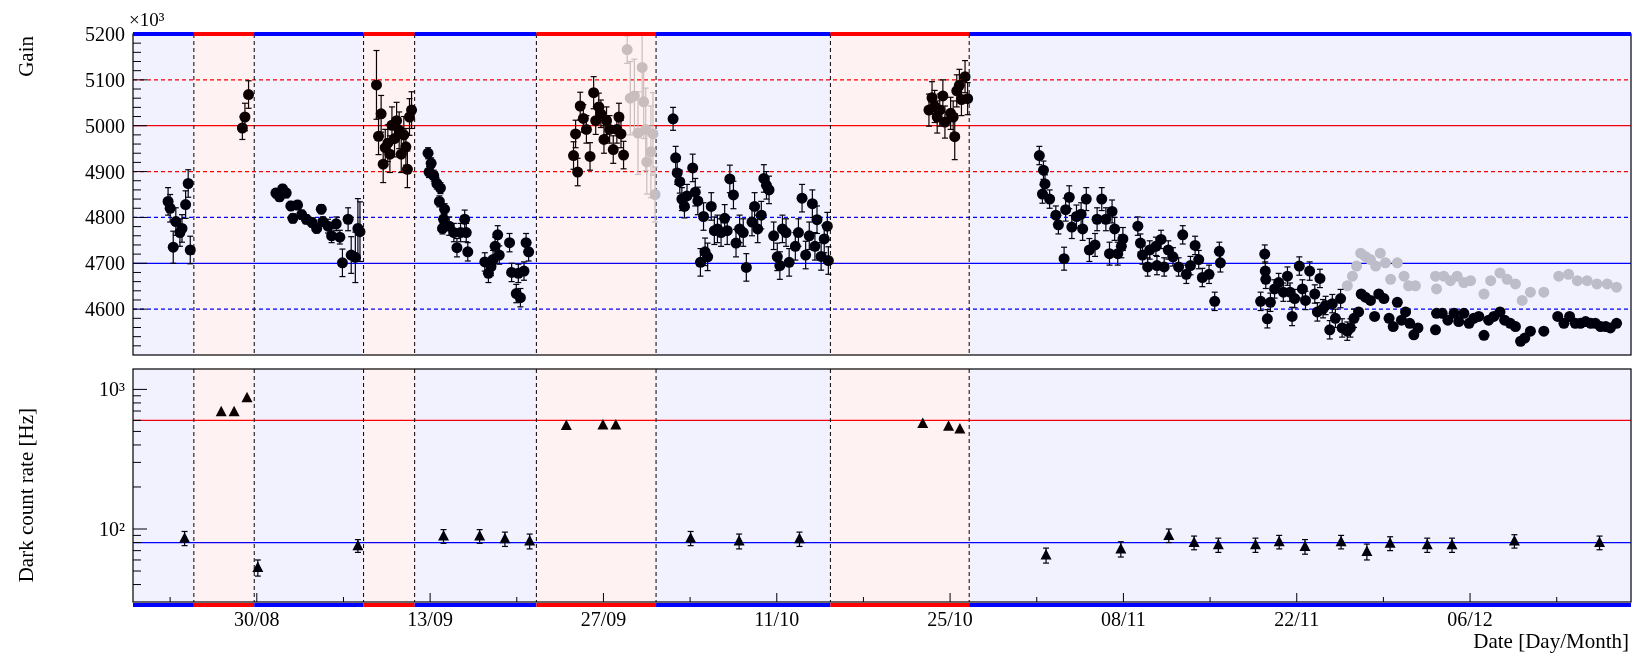 Image resolution: width=1634 pixels, height=653 pixels. Describe the element at coordinates (1297, 619) in the screenshot. I see `x-tick-label: 22/11` at that location.